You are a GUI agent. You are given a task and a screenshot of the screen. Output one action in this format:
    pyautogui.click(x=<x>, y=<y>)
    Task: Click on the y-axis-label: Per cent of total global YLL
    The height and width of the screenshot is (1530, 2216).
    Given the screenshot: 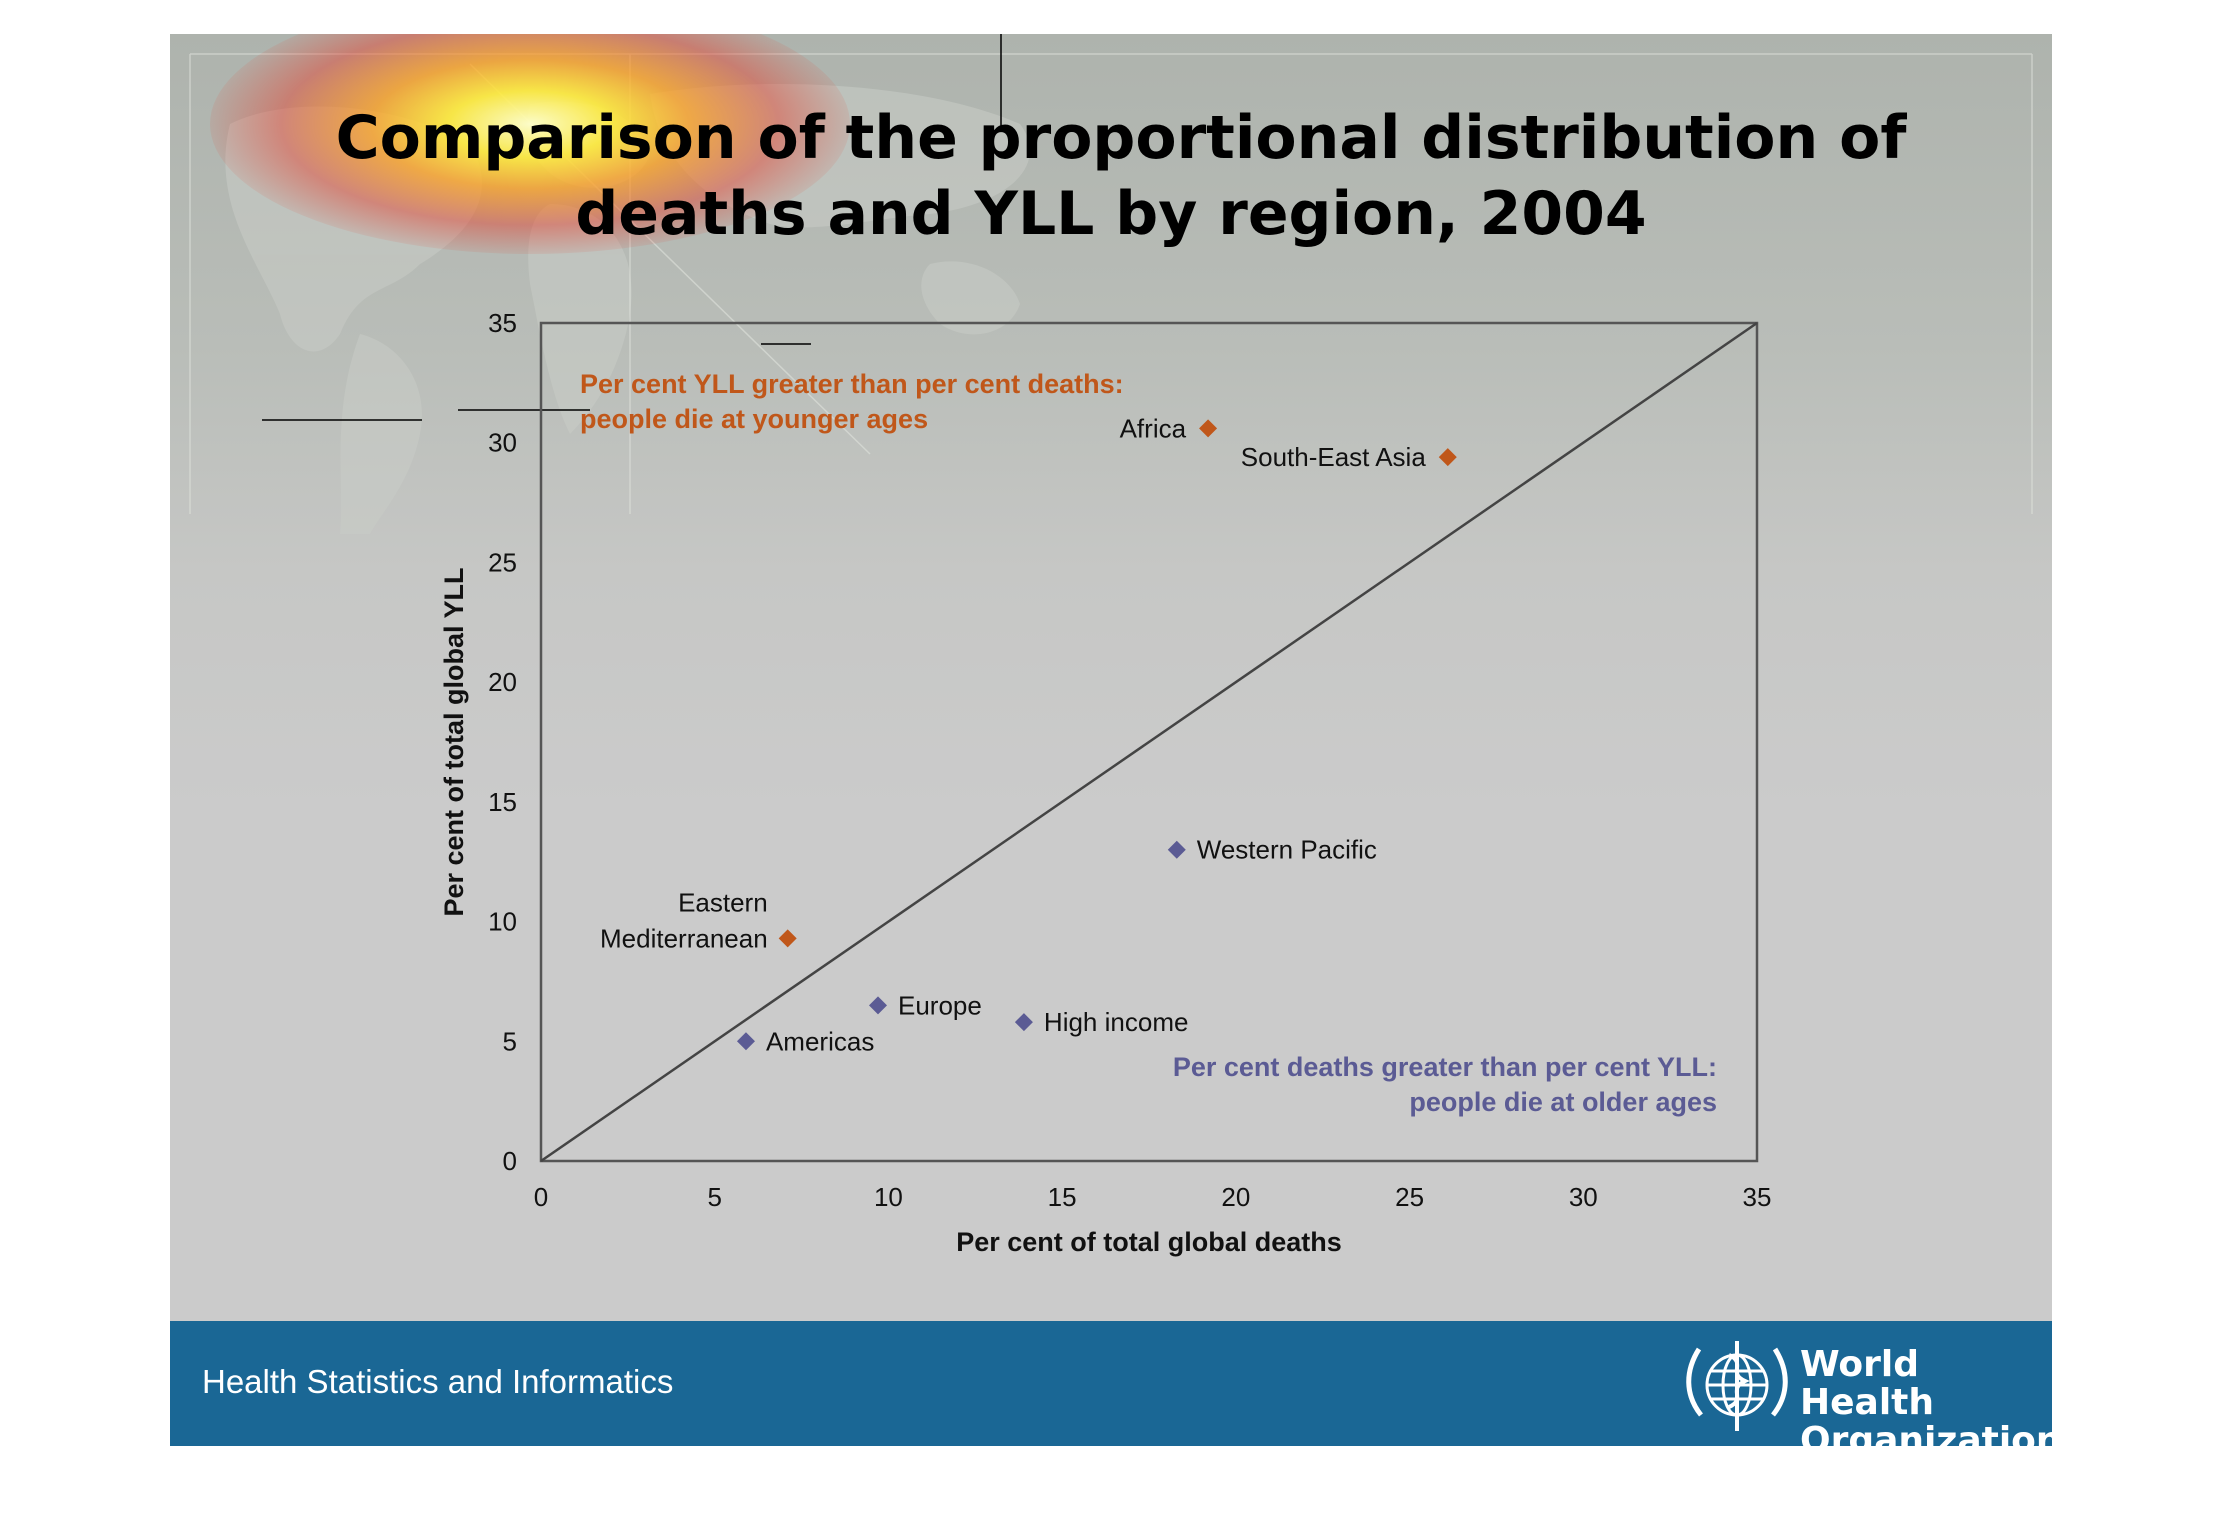 What is the action you would take?
    pyautogui.click(x=454, y=741)
    